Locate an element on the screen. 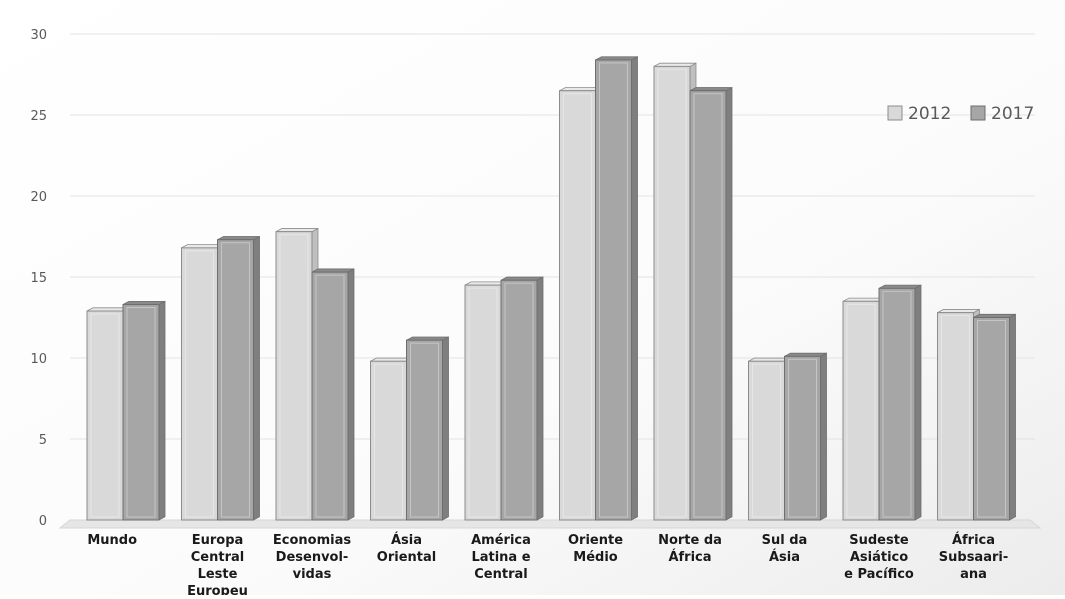  x-tick-label: Sul da Ásia is located at coordinates (785, 549).